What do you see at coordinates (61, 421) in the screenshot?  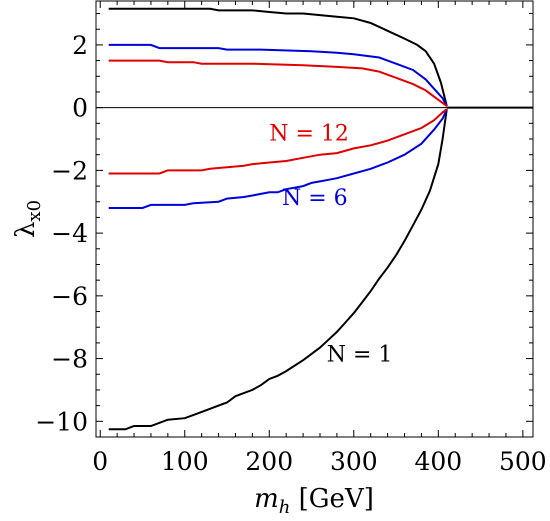 I see `y-tick-label: −10` at bounding box center [61, 421].